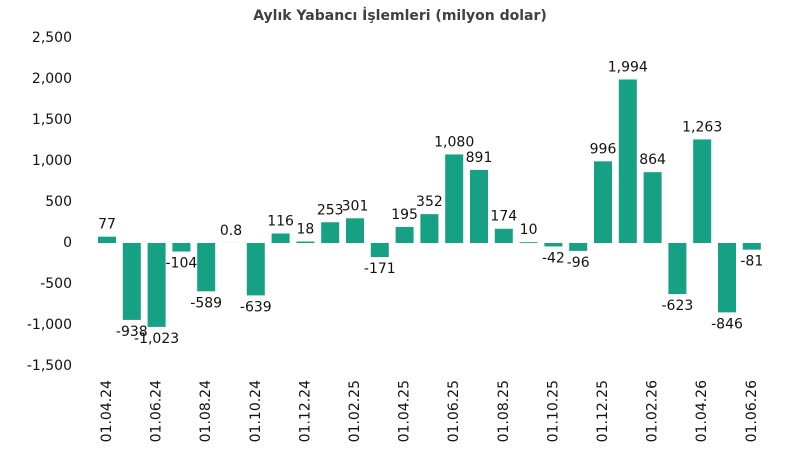 The height and width of the screenshot is (450, 787). What do you see at coordinates (429, 202) in the screenshot?
I see `value-label: 352` at bounding box center [429, 202].